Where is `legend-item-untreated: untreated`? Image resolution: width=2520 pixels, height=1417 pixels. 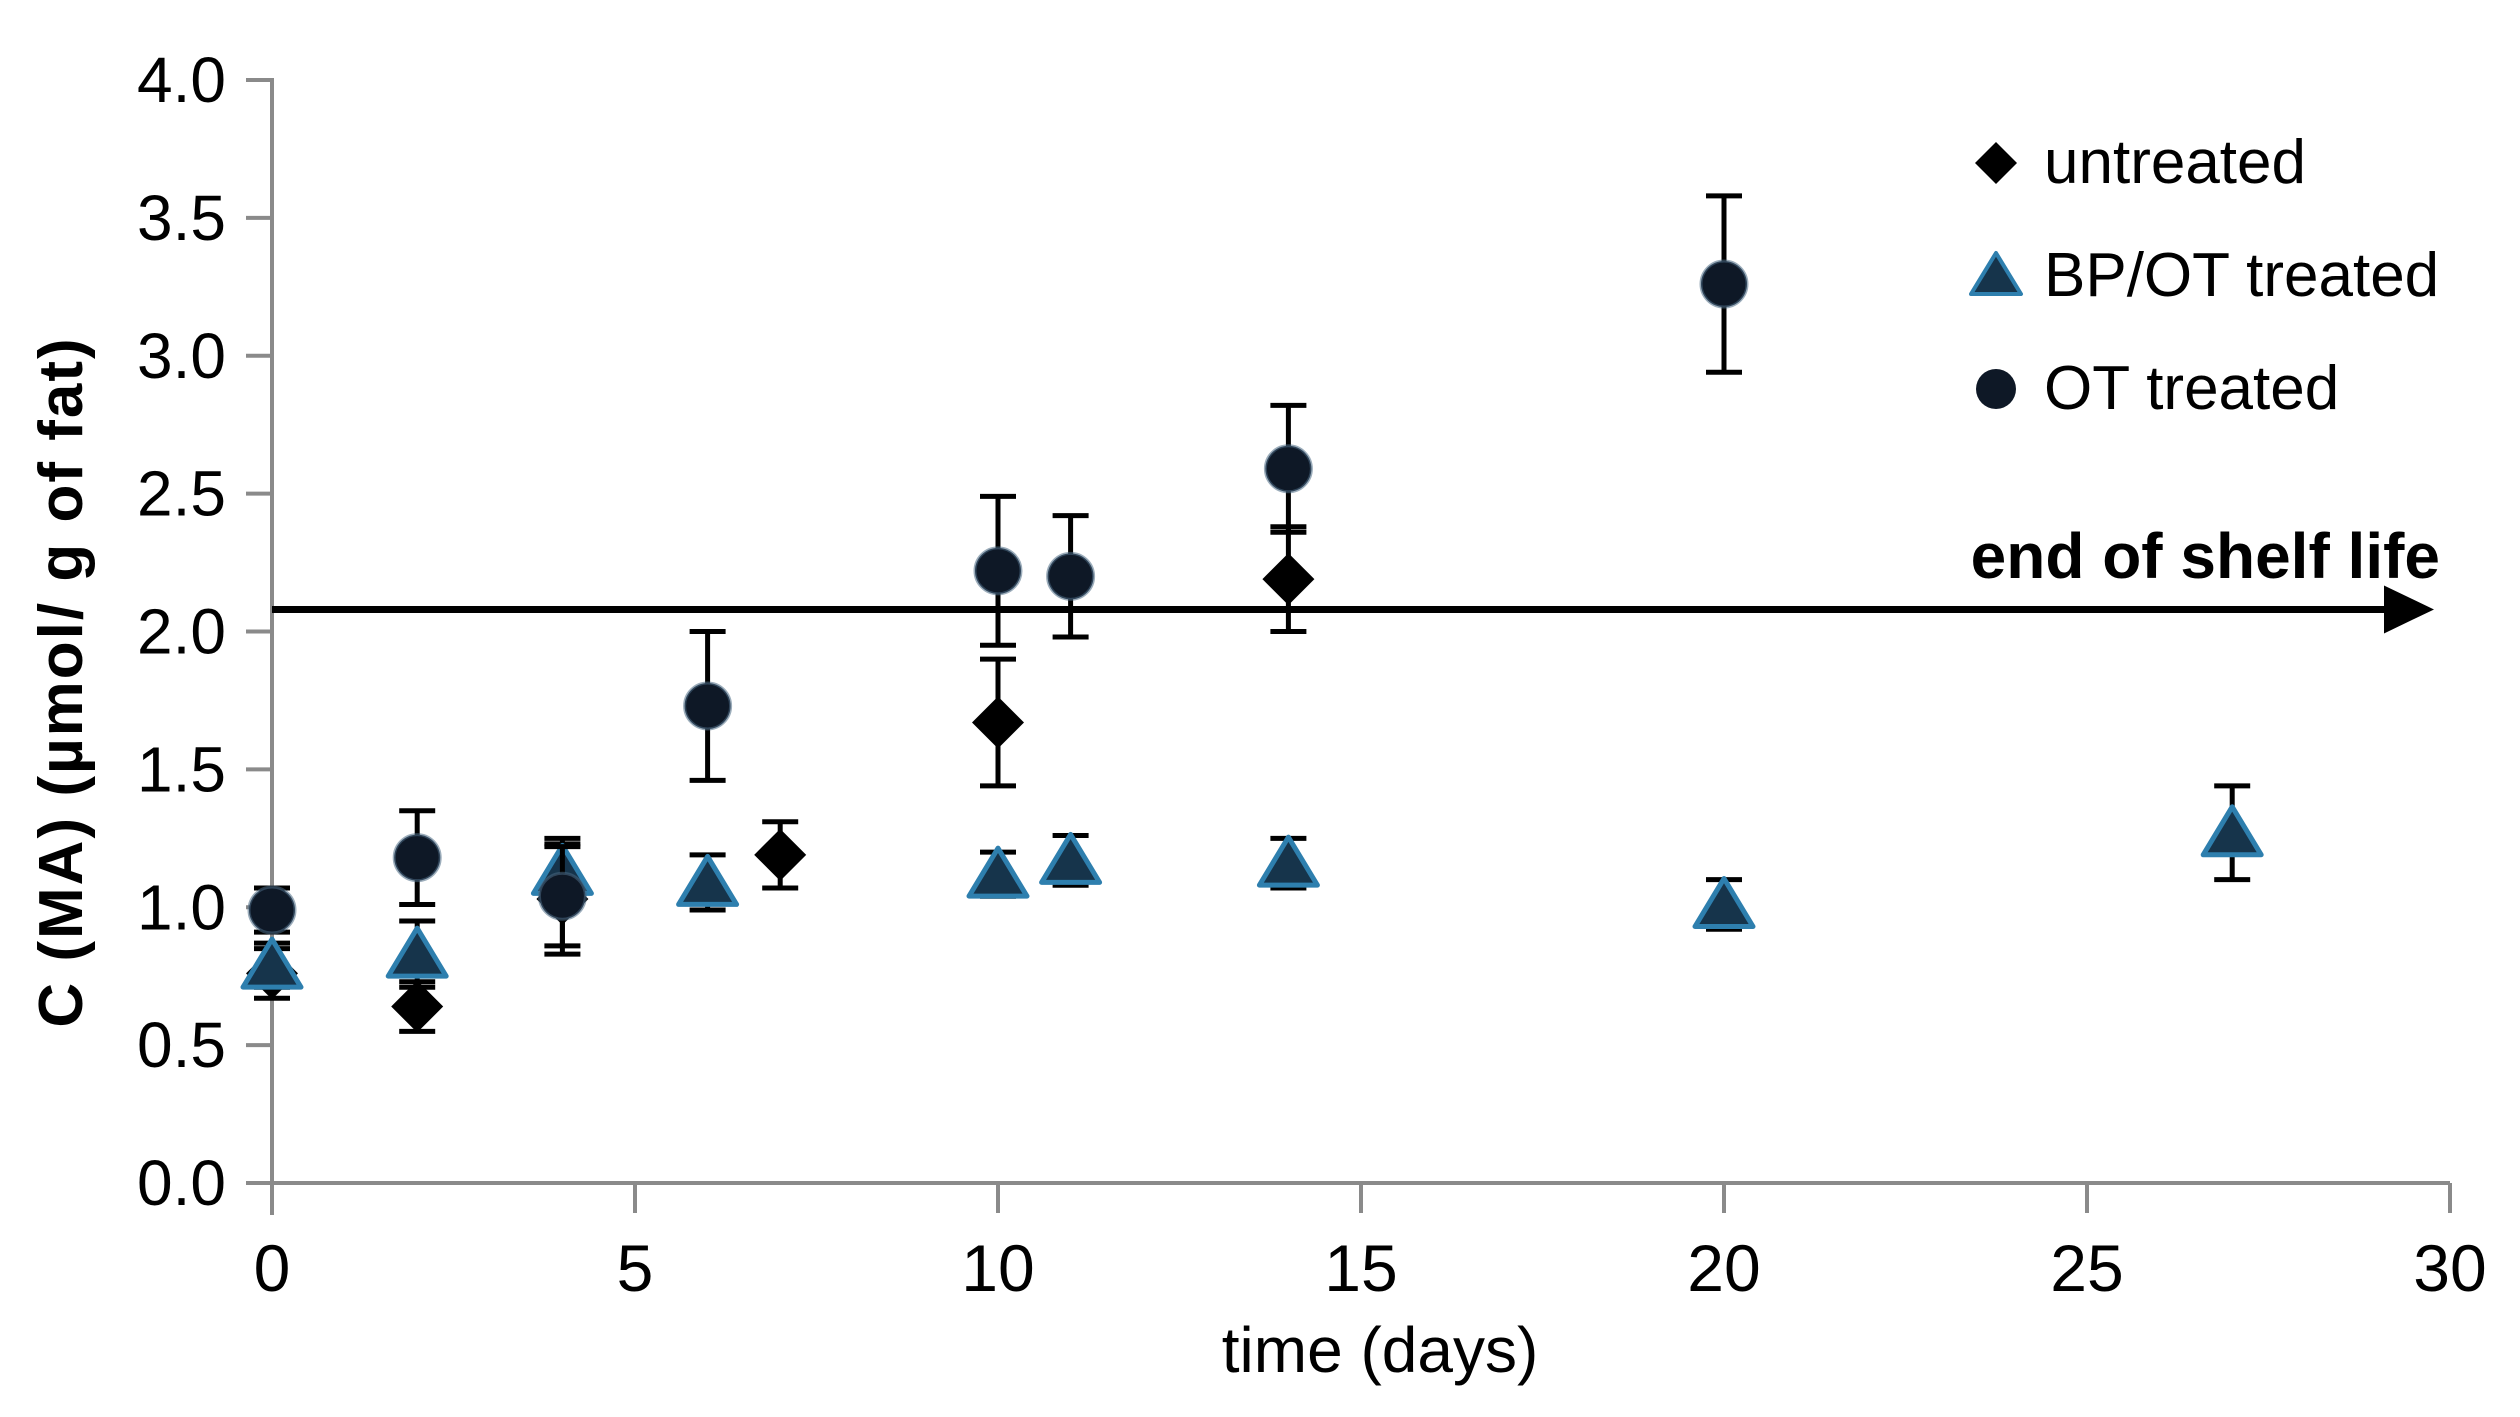
legend-item-untreated: untreated is located at coordinates (2200, 162).